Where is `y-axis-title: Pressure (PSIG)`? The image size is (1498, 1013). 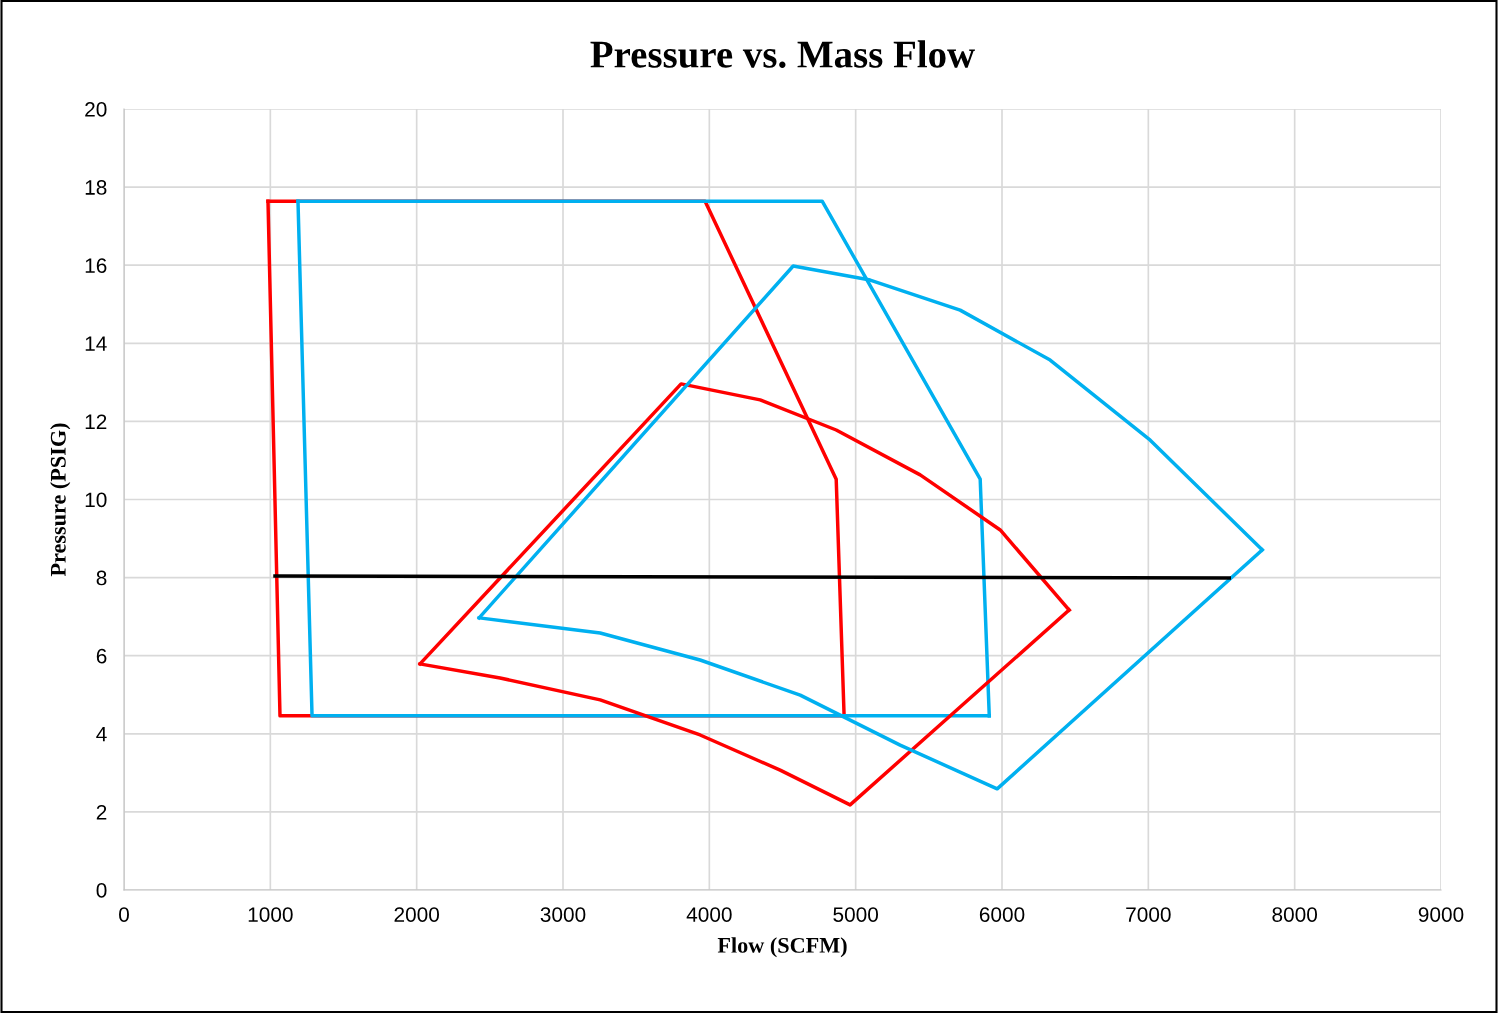
y-axis-title: Pressure (PSIG) is located at coordinates (60, 500).